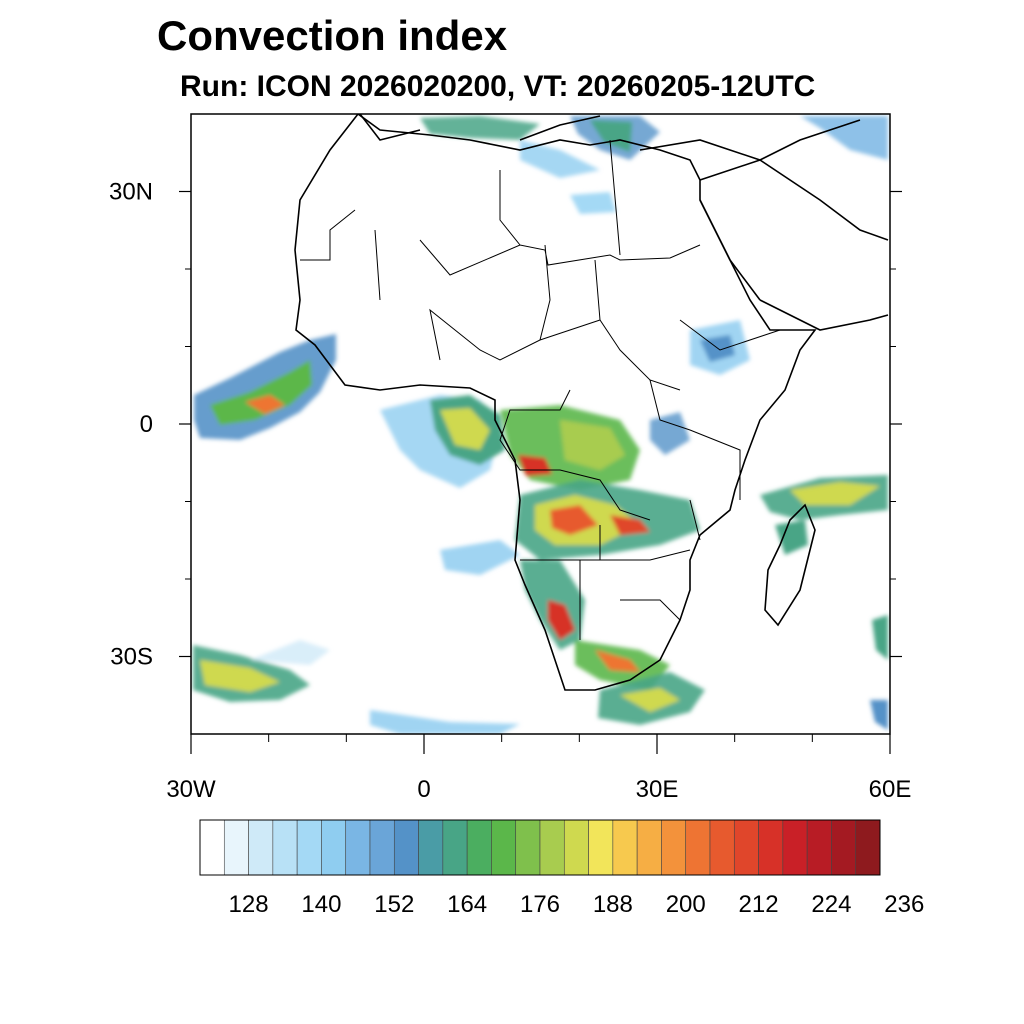 This screenshot has width=1024, height=1024. What do you see at coordinates (146, 424) in the screenshot?
I see `lat-tick-label: 0` at bounding box center [146, 424].